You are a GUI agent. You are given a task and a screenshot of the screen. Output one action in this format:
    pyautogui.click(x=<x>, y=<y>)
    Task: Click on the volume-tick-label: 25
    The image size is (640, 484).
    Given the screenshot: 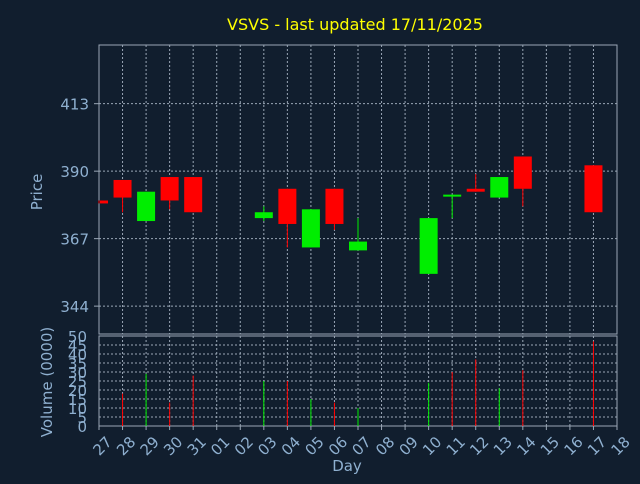 What is the action you would take?
    pyautogui.click(x=77, y=382)
    